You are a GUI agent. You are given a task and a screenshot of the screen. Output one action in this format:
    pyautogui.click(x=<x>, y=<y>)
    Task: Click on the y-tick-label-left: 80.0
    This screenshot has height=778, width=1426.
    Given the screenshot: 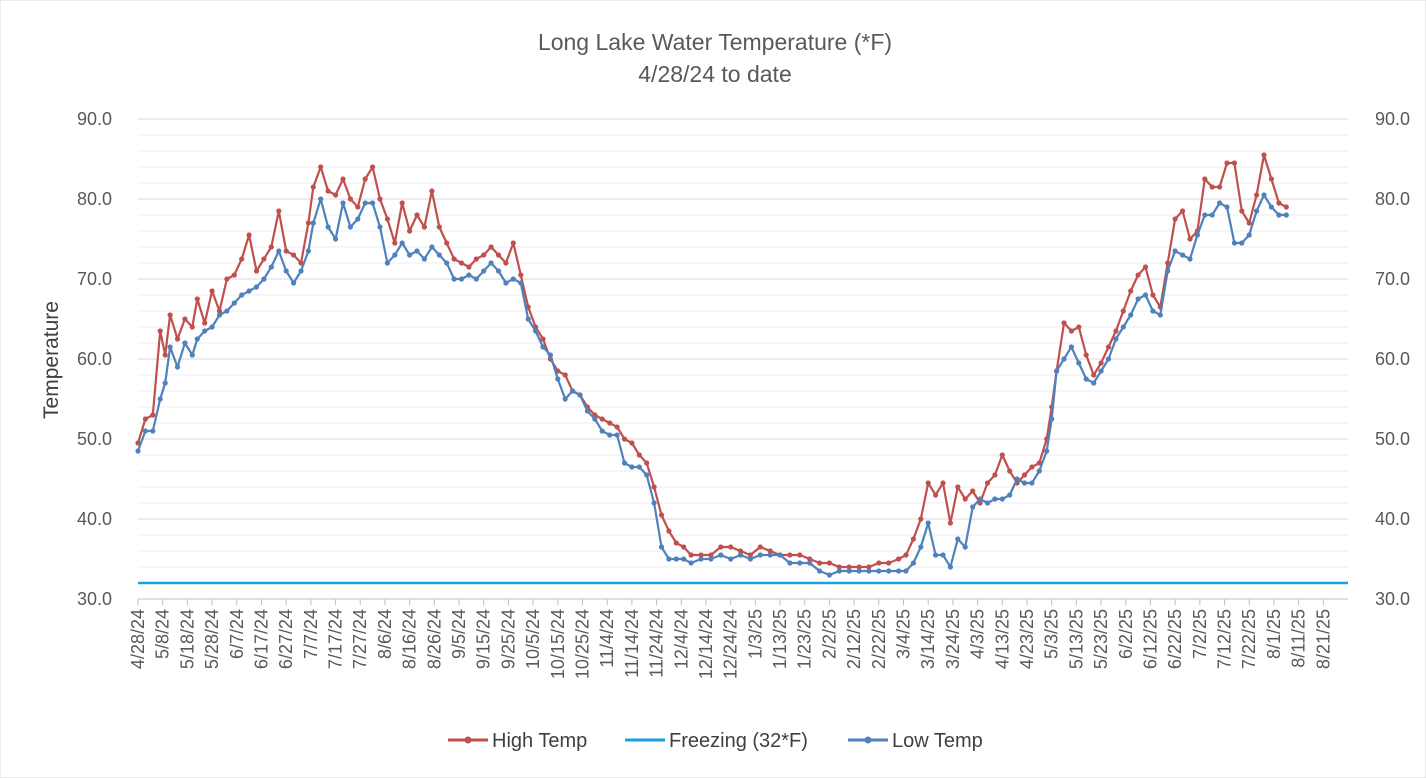 What is the action you would take?
    pyautogui.click(x=94, y=199)
    